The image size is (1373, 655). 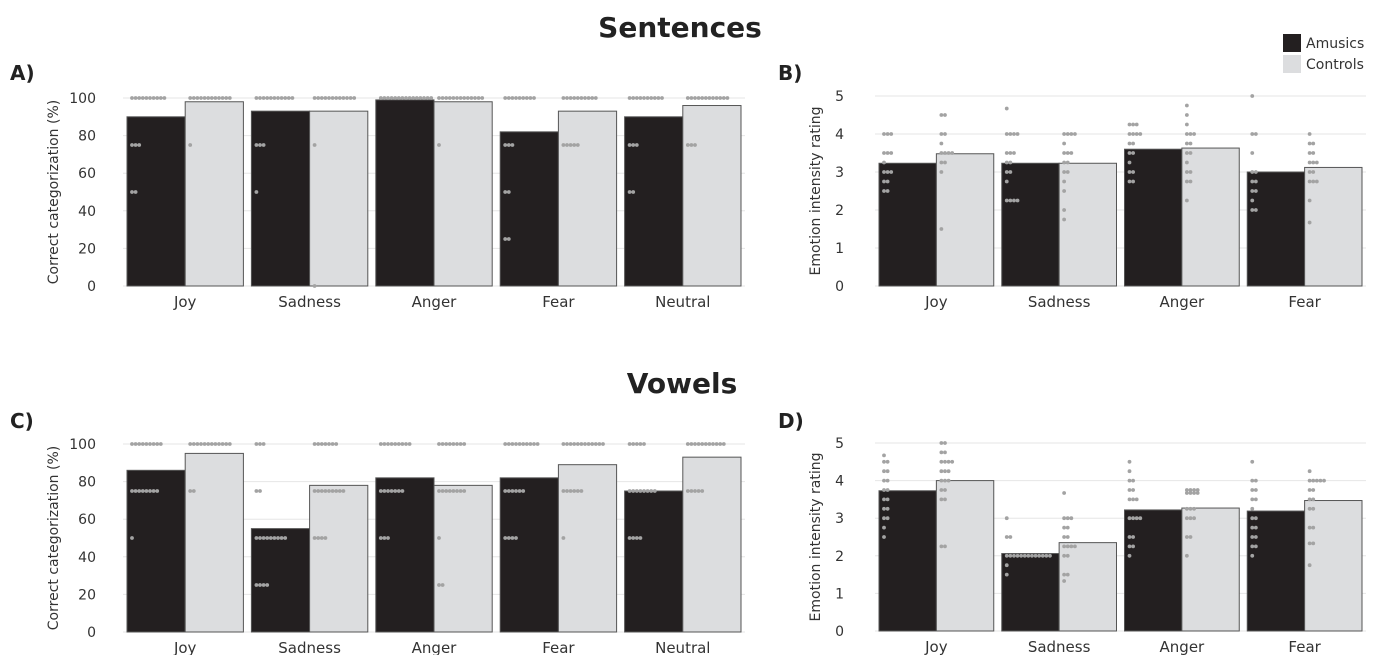 What do you see at coordinates (435, 647) in the screenshot?
I see `x-category-label: Anger` at bounding box center [435, 647].